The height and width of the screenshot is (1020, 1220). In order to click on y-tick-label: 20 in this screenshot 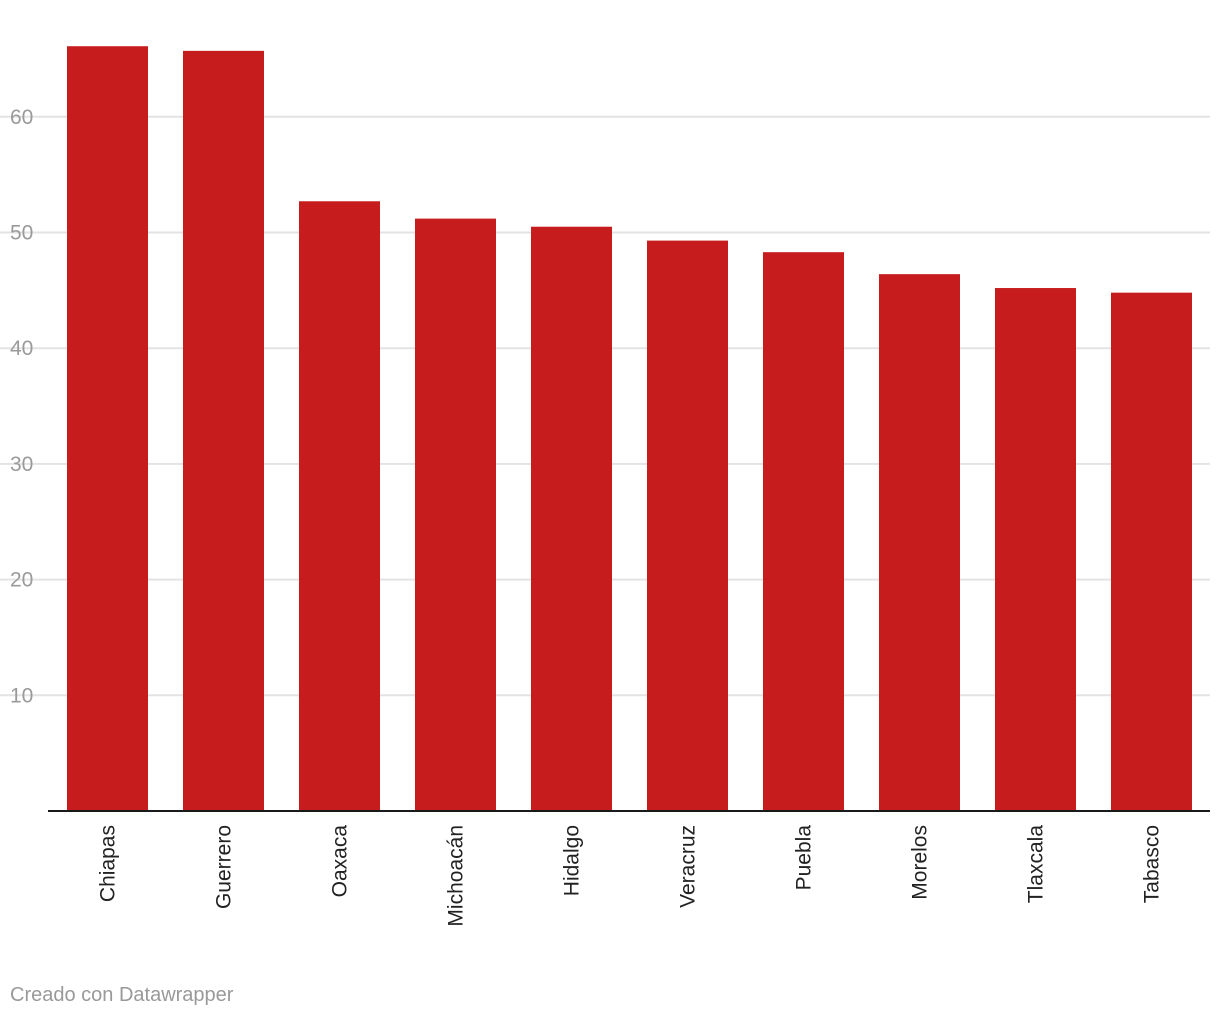, I will do `click(21, 580)`.